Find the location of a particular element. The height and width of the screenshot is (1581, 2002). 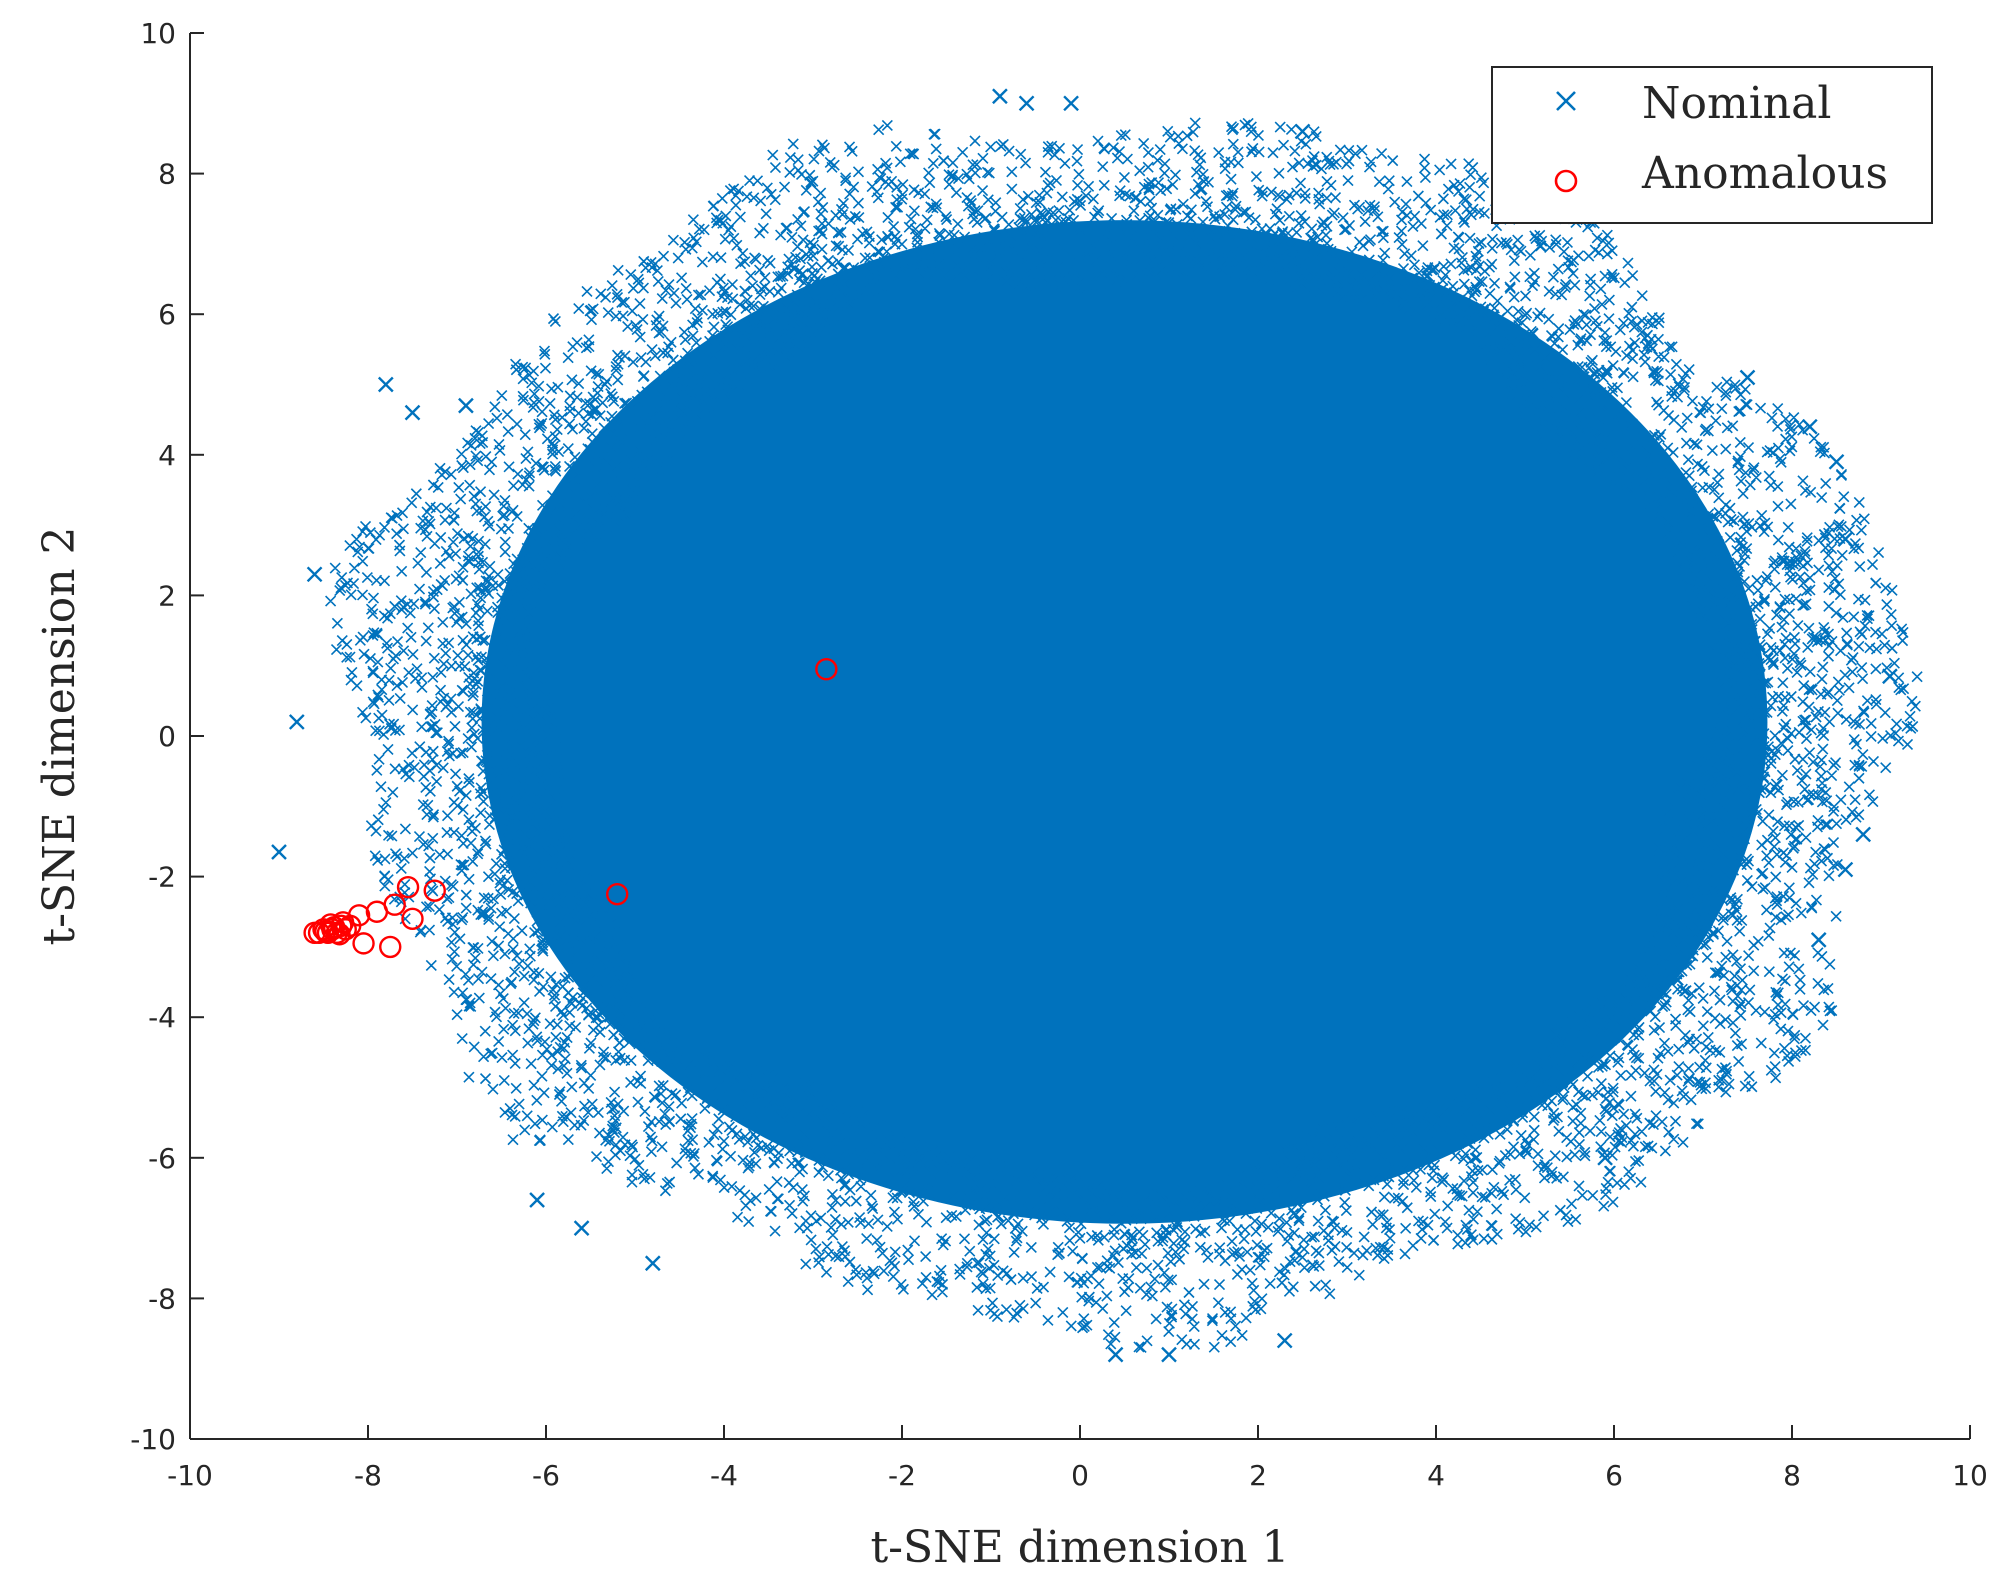

legend-nominal-marker is located at coordinates (1566, 101).